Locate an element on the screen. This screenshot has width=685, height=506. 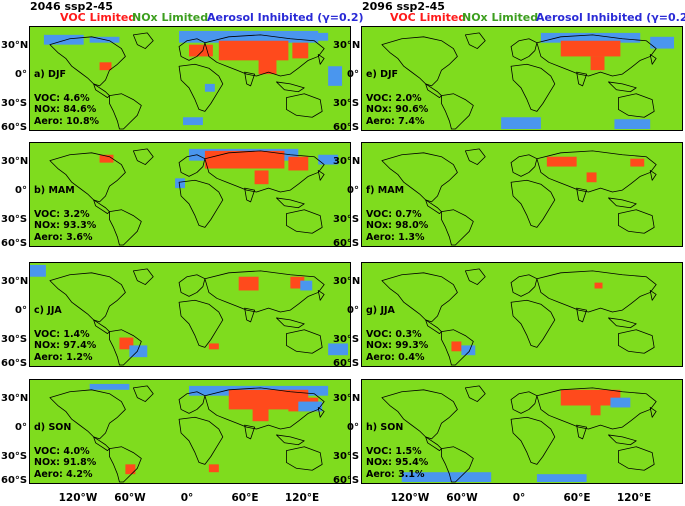
right-legend: VOC Limited is located at coordinates (428, 18).